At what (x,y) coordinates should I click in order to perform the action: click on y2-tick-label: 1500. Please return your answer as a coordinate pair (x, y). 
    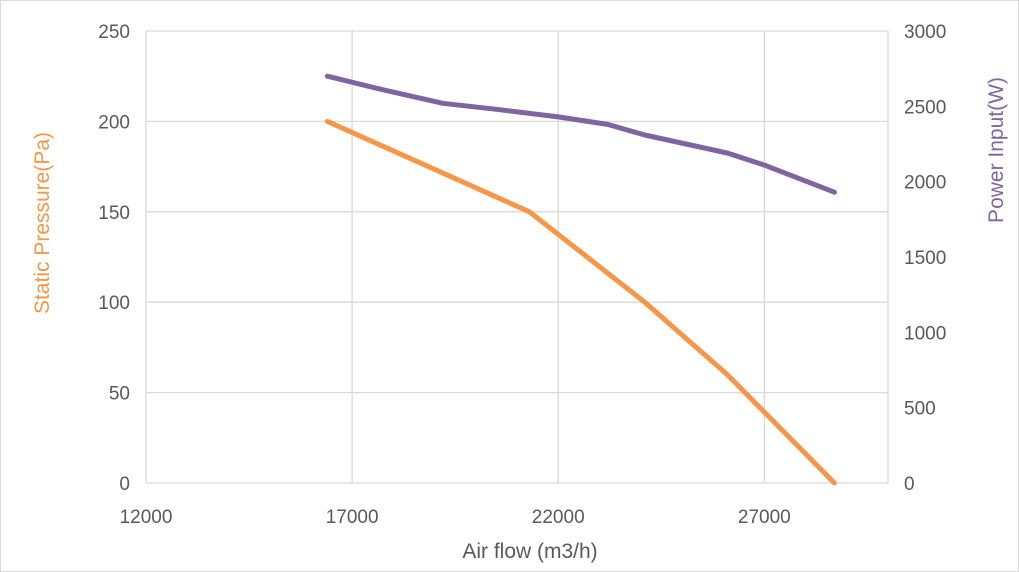
    Looking at the image, I should click on (925, 258).